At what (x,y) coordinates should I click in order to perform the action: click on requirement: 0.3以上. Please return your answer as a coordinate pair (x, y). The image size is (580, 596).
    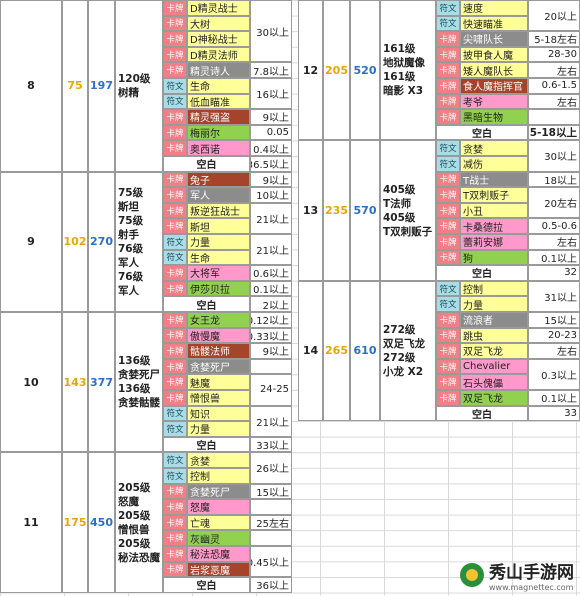
    Looking at the image, I should click on (554, 374).